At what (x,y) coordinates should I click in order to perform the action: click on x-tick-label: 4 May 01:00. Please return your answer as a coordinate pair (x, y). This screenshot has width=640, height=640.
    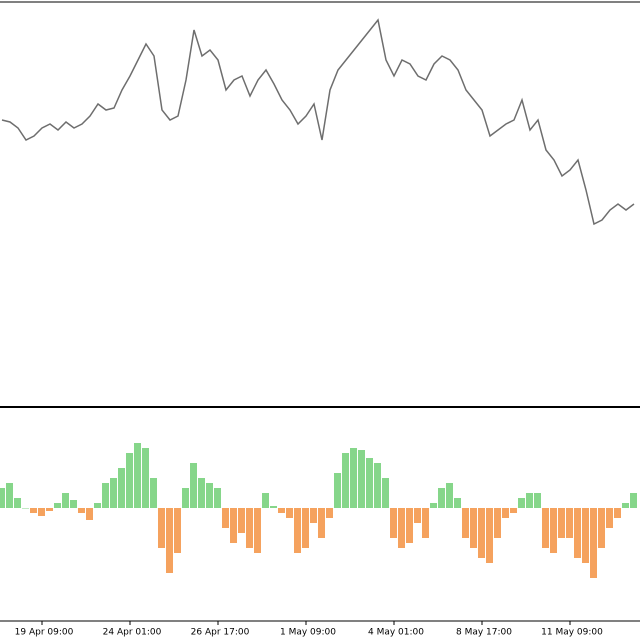
    Looking at the image, I should click on (396, 633).